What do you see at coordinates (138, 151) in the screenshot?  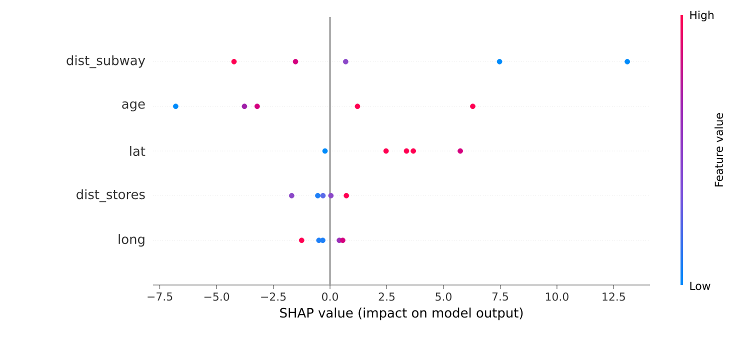 I see `y-tick-label: lat` at bounding box center [138, 151].